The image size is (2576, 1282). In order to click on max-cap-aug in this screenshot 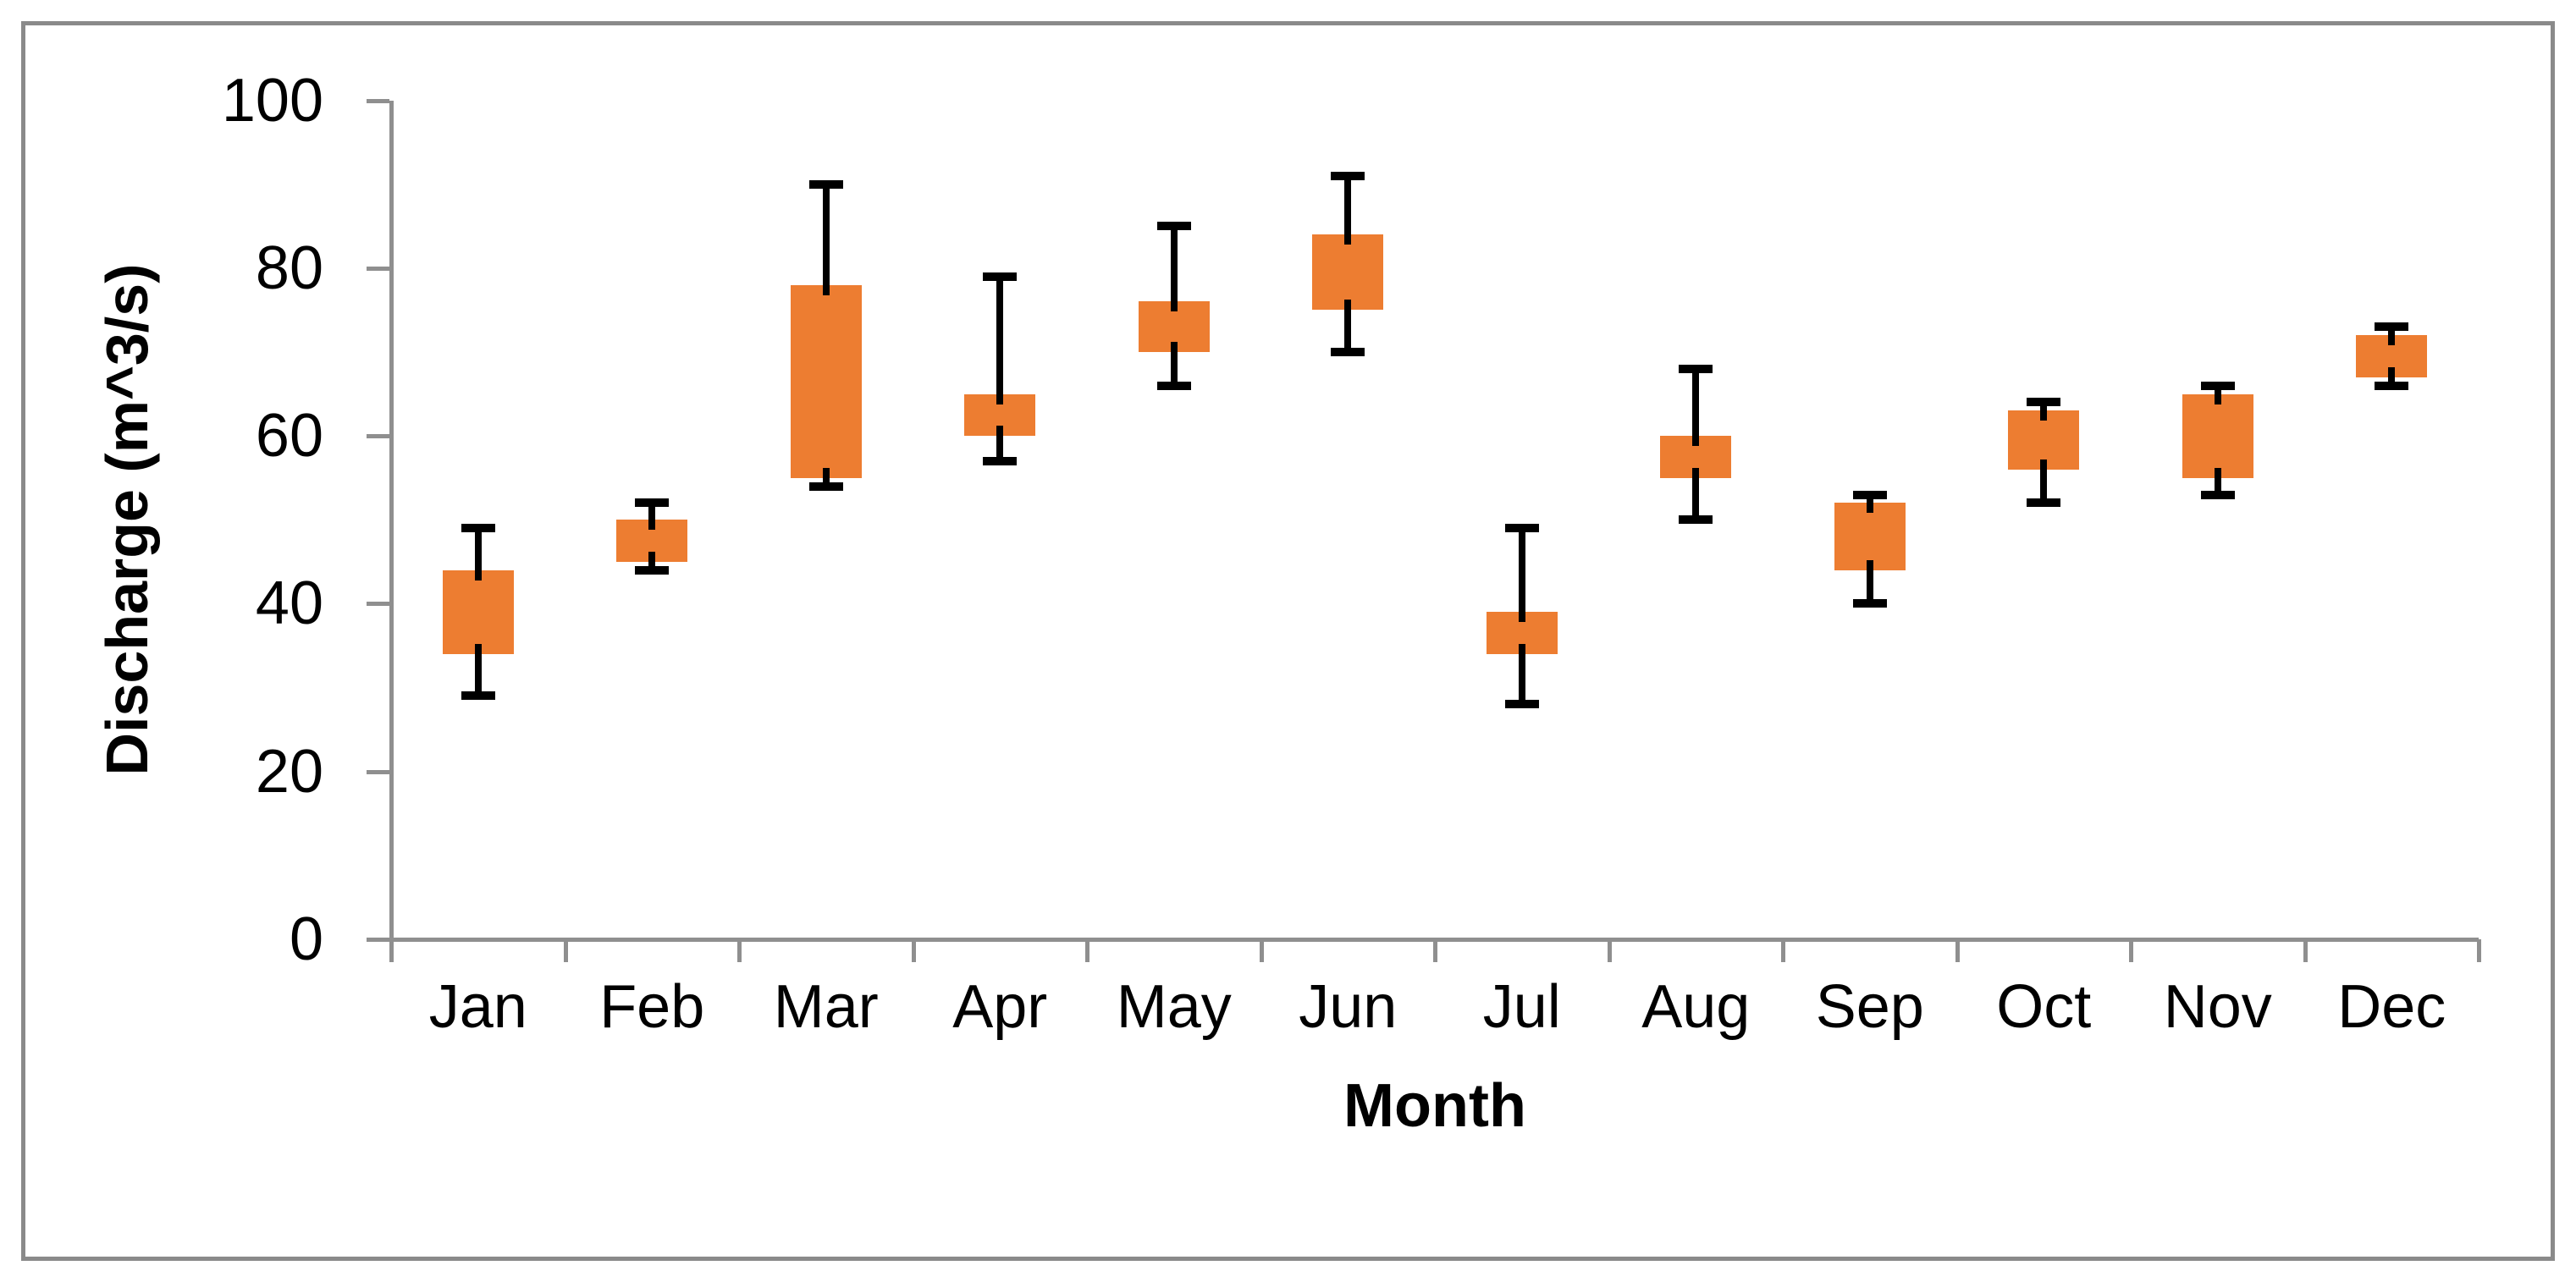, I will do `click(1696, 368)`.